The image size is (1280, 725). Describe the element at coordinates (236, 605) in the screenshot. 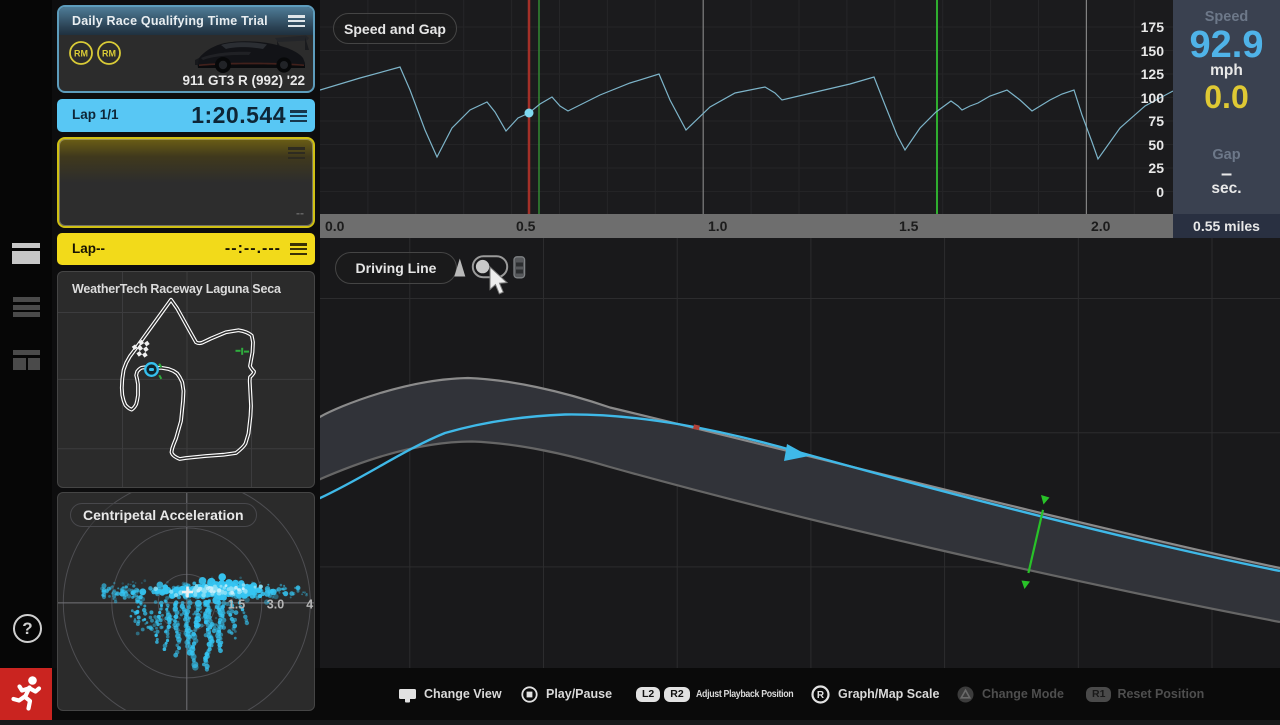

I see `svg-text: 1.5` at that location.